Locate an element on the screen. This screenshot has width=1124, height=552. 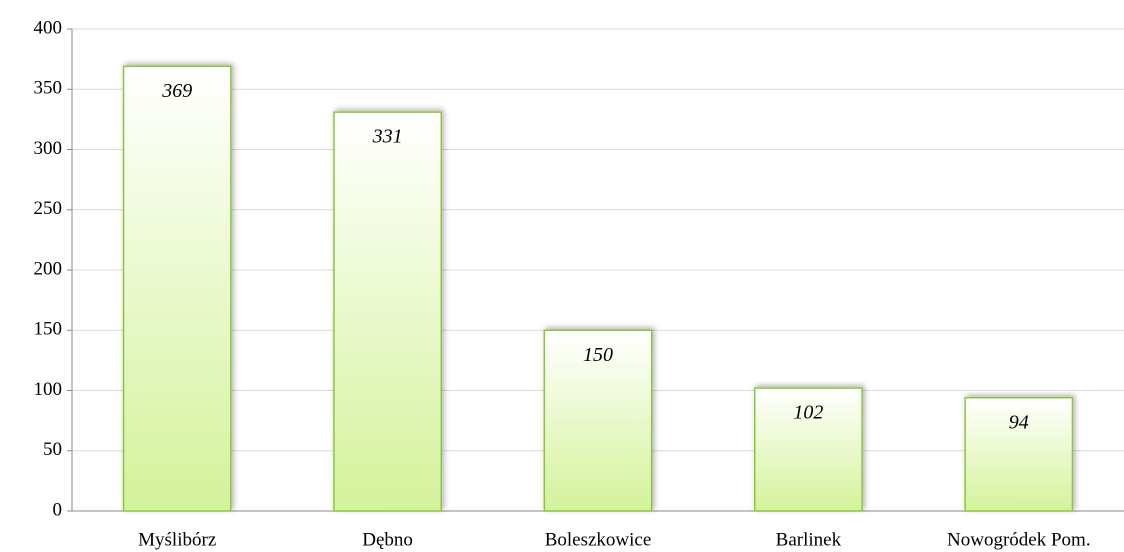
y-tick-label: 100 is located at coordinates (48, 389).